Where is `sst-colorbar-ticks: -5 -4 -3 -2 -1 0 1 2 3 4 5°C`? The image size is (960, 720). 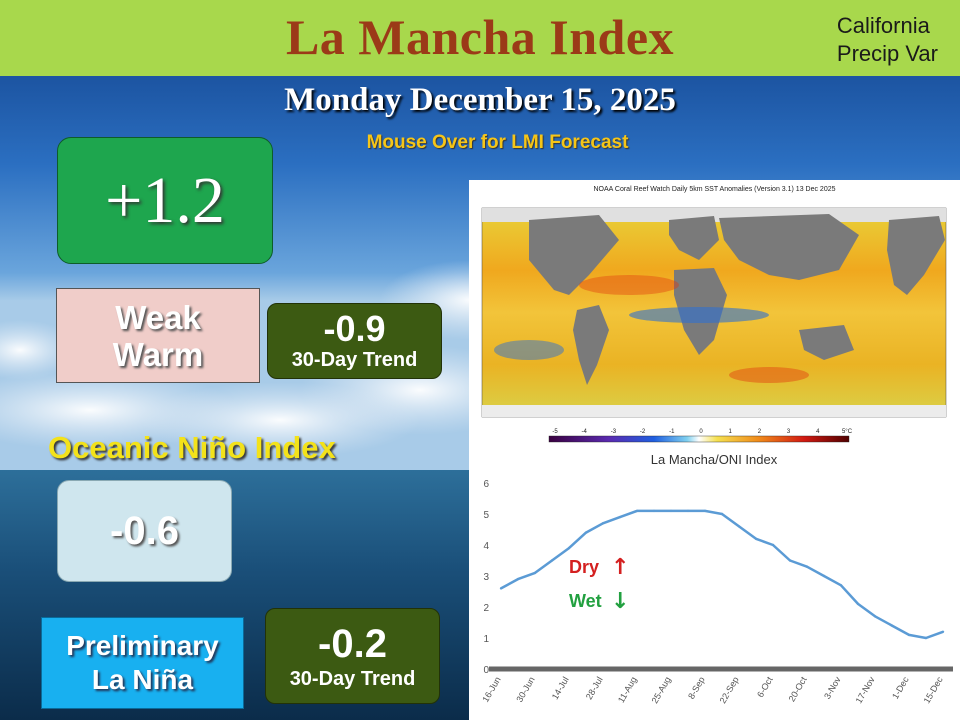
sst-colorbar-ticks: -5 -4 -3 -2 -1 0 1 2 3 4 5°C is located at coordinates (702, 432).